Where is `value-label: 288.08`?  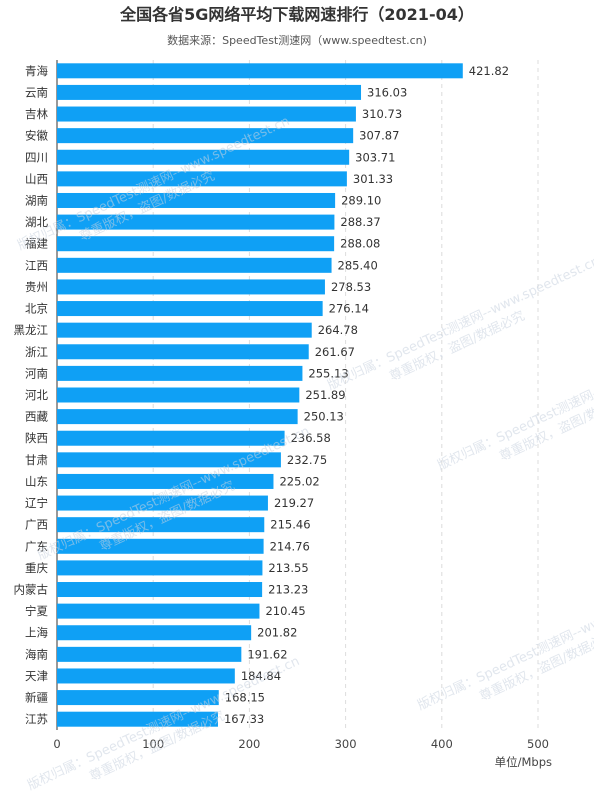 value-label: 288.08 is located at coordinates (360, 244).